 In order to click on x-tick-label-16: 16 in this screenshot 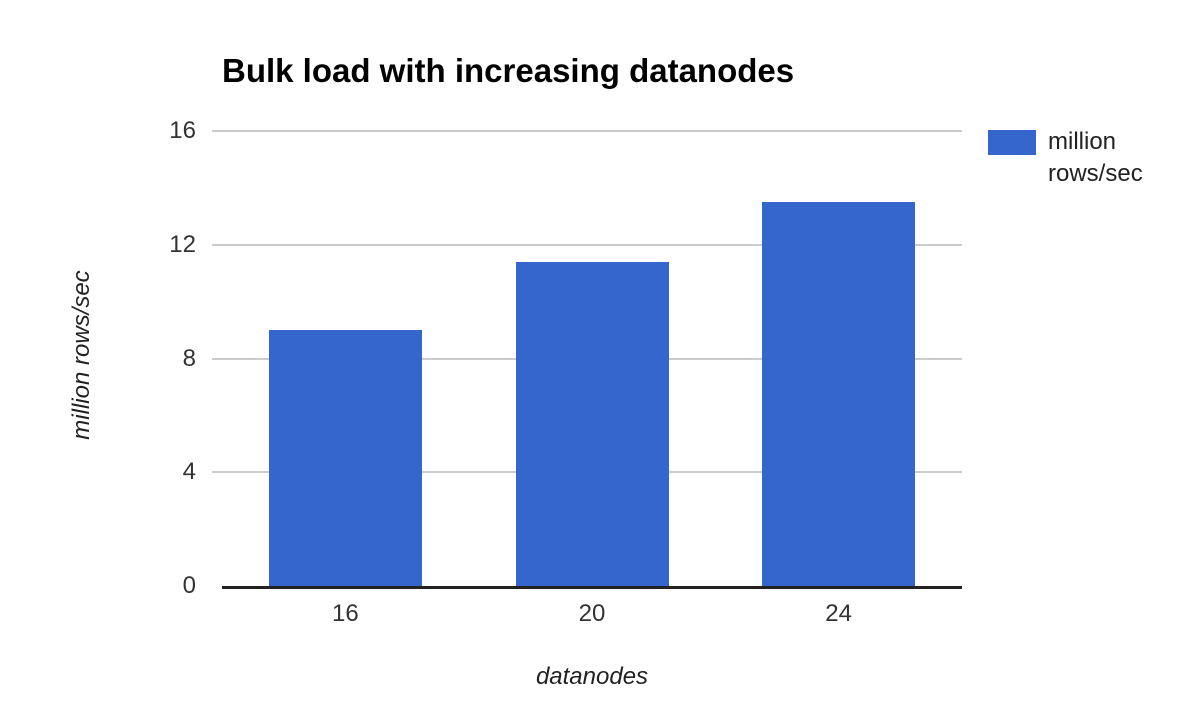, I will do `click(345, 613)`.